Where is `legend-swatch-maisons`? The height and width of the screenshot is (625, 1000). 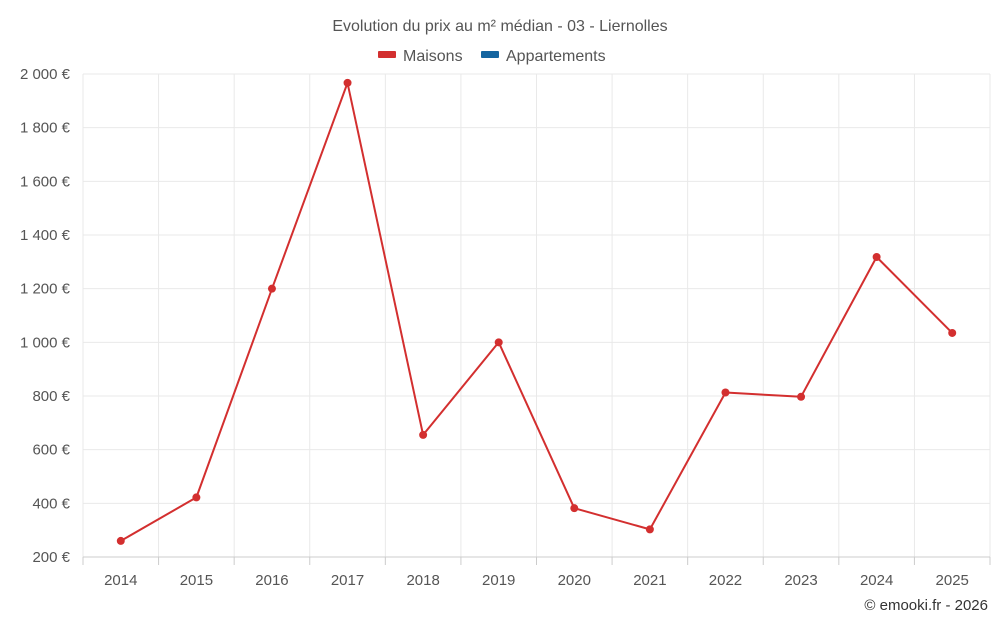 legend-swatch-maisons is located at coordinates (387, 54).